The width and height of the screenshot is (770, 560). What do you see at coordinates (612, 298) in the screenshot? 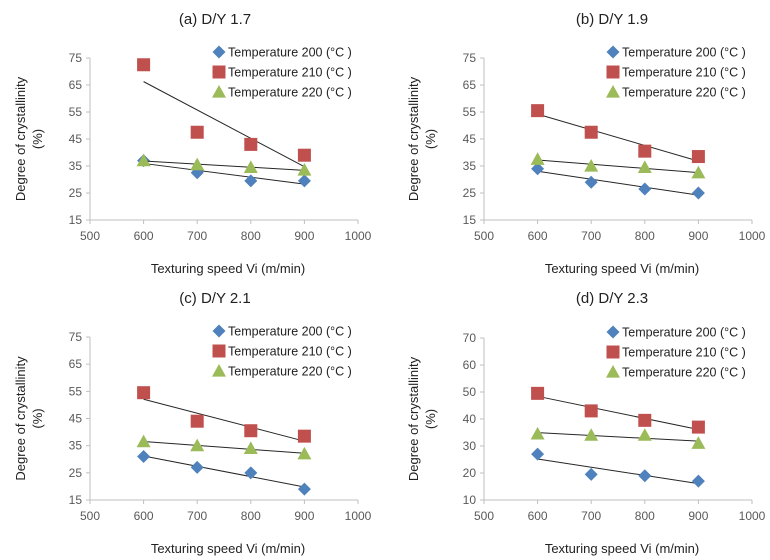
I see `chart-title: (d) D/Y 2.3` at bounding box center [612, 298].